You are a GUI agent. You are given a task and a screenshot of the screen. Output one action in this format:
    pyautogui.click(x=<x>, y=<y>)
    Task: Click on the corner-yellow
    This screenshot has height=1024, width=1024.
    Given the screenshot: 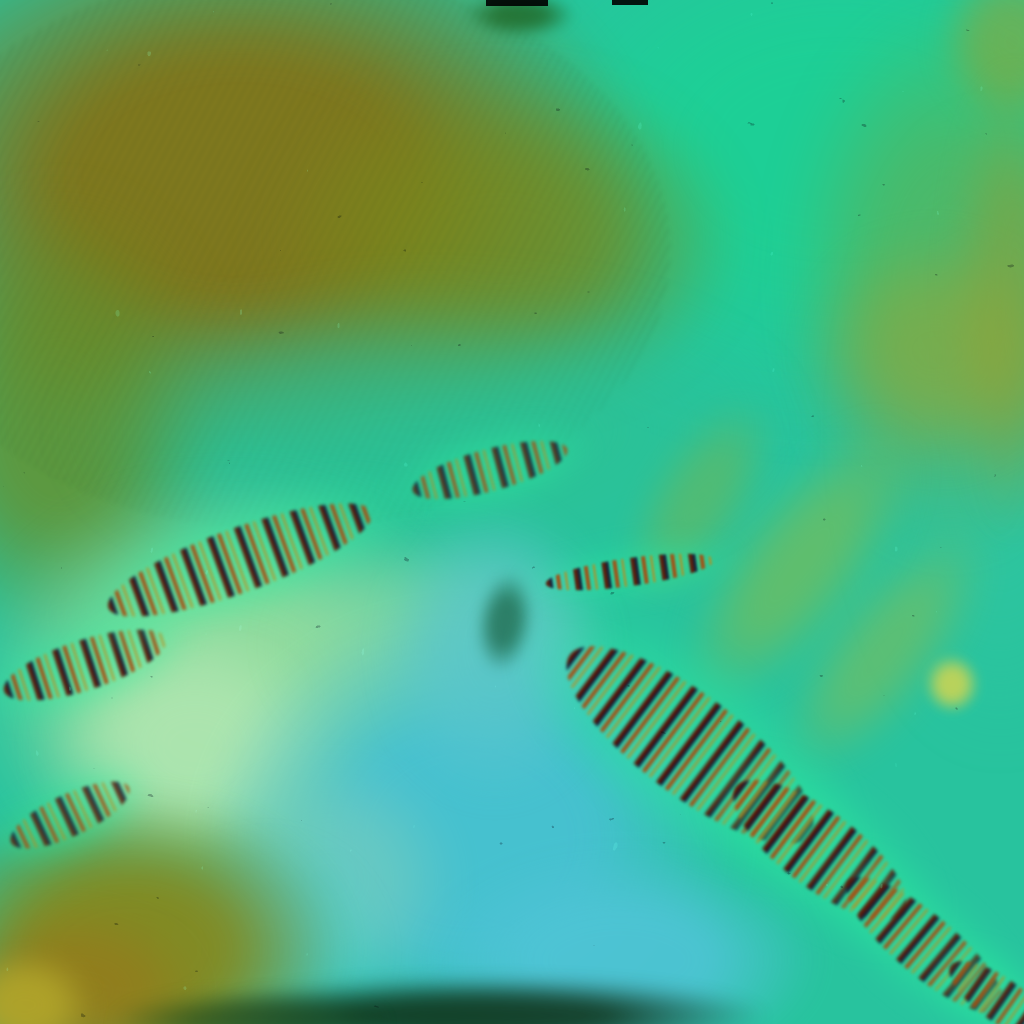 What is the action you would take?
    pyautogui.click(x=47, y=987)
    